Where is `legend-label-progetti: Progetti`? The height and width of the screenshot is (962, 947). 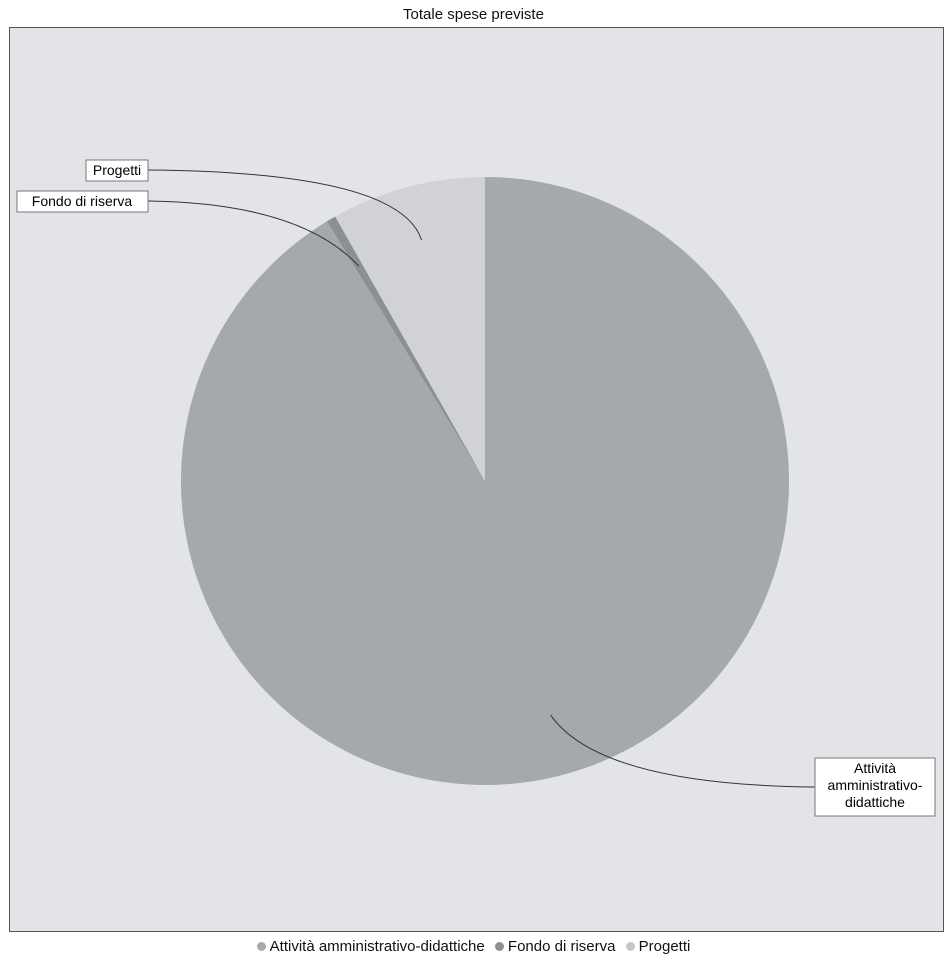 legend-label-progetti: Progetti is located at coordinates (664, 946).